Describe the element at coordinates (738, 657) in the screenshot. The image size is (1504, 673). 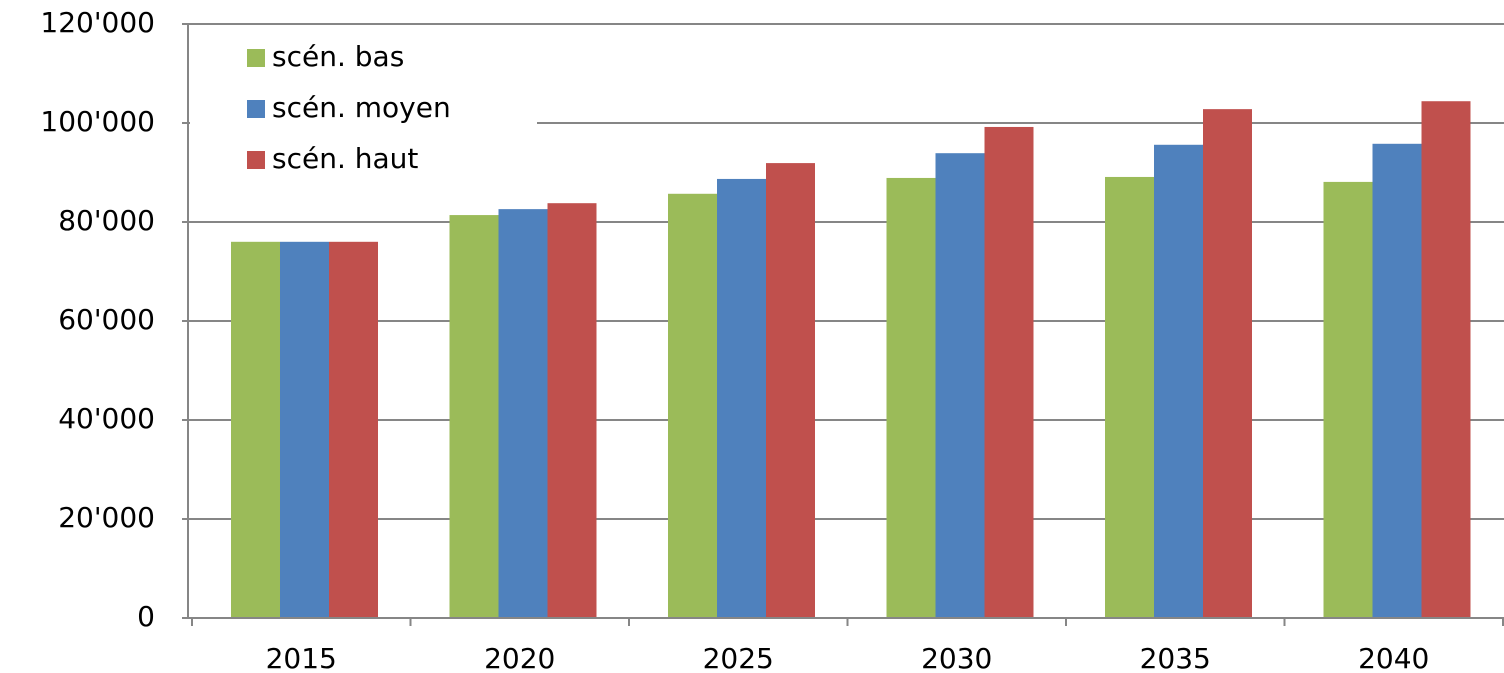
I see `x-tick-label: 2025` at that location.